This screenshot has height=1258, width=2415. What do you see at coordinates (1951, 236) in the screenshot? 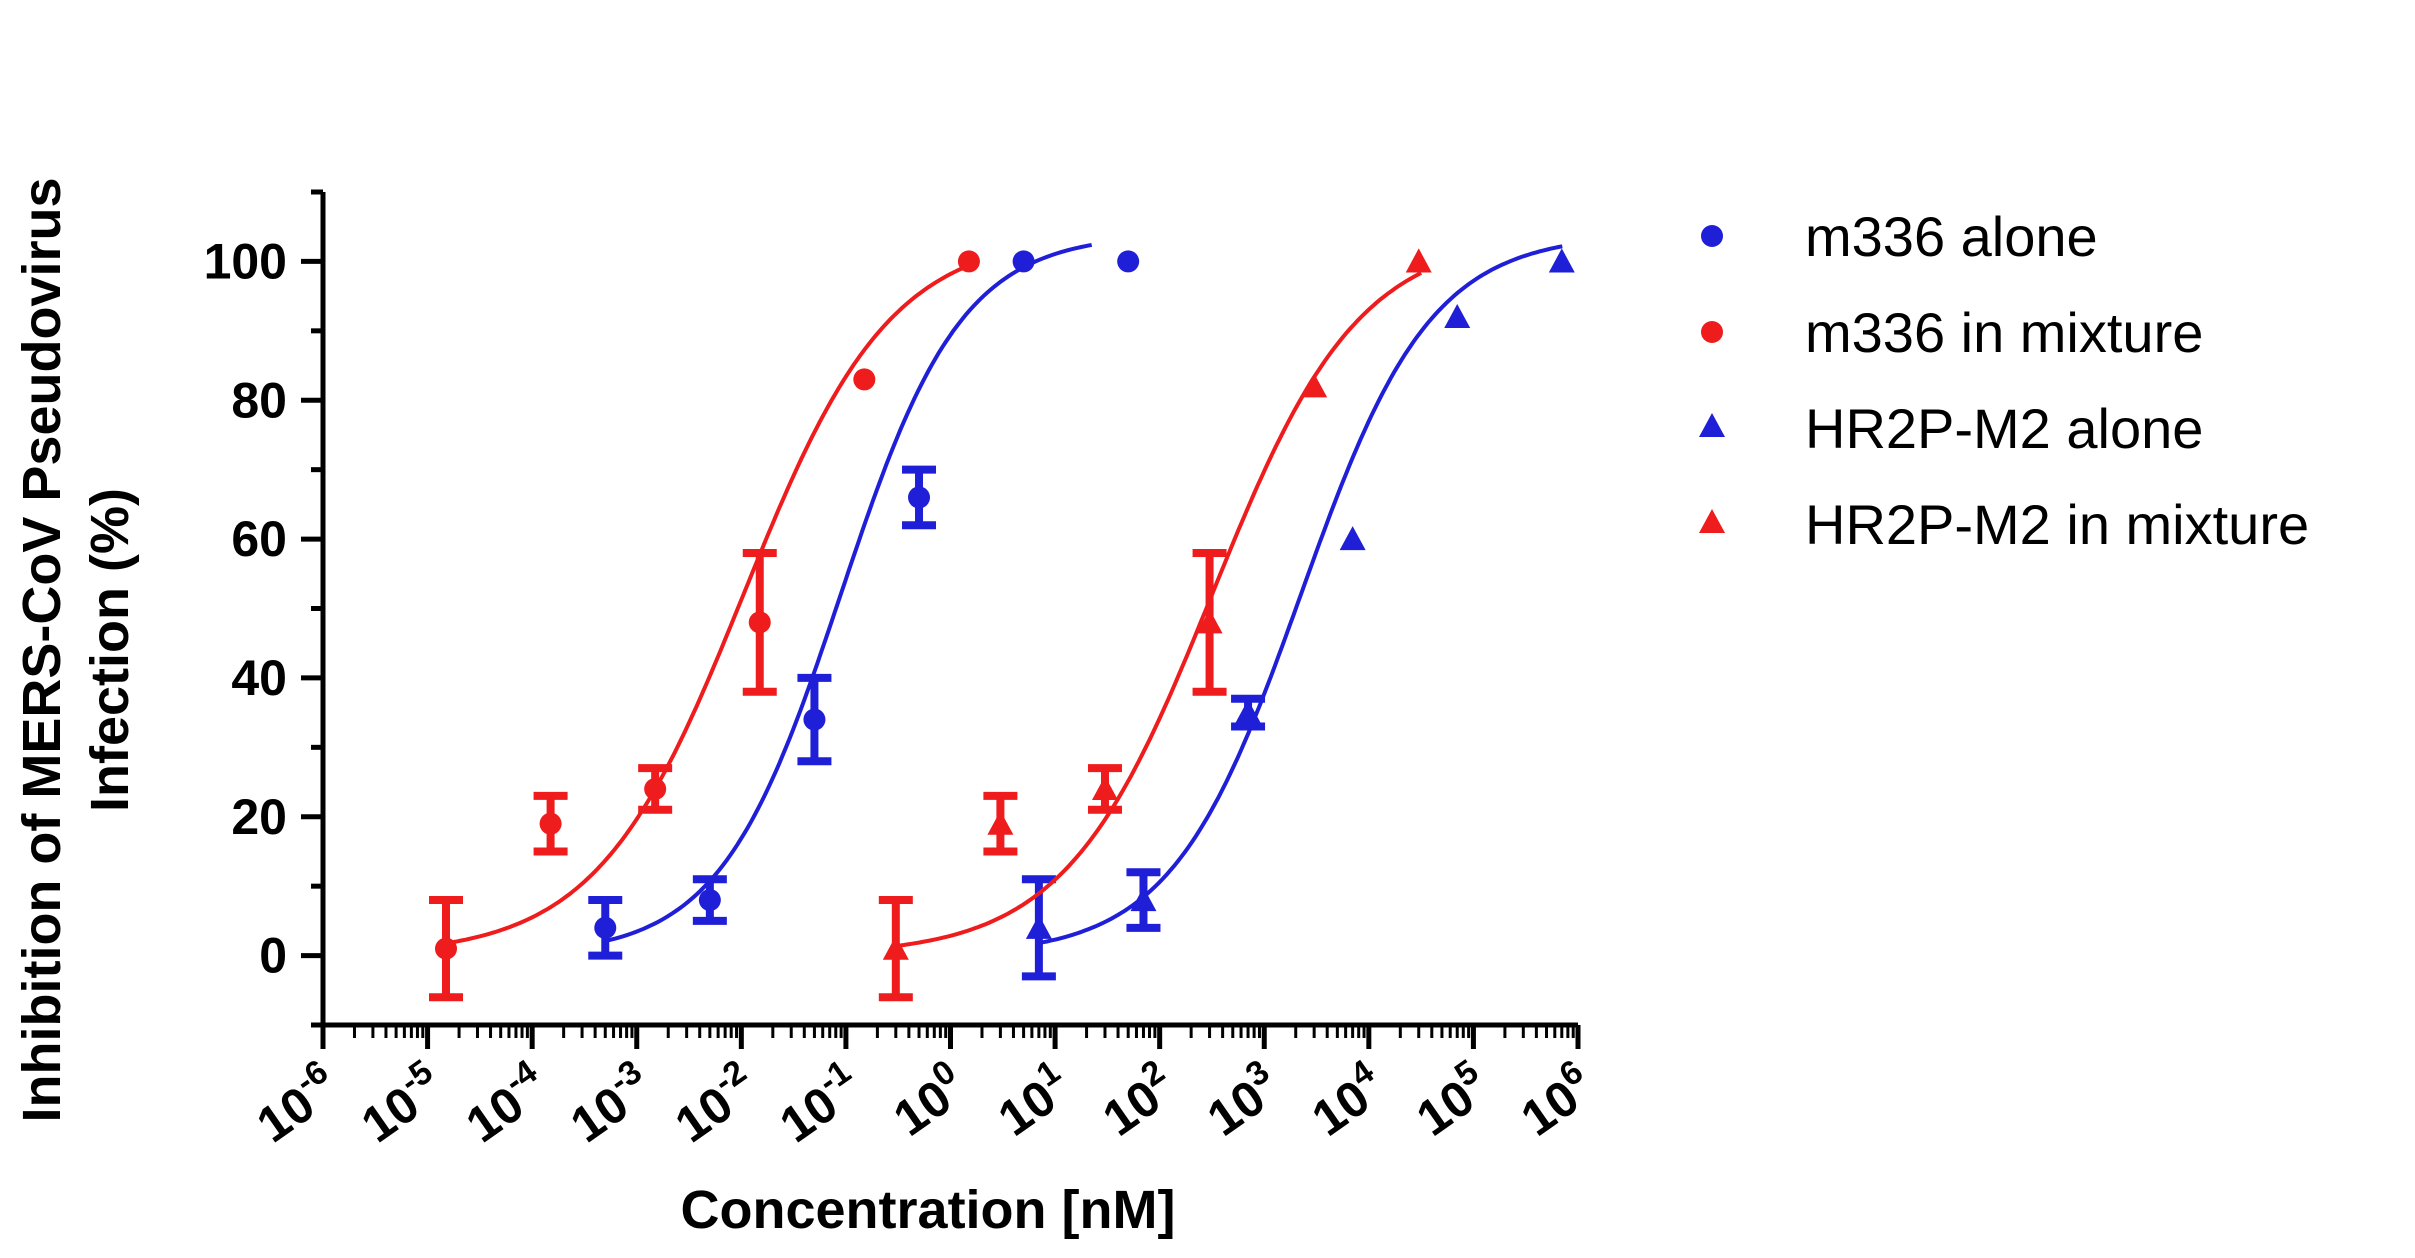
I see `legend-label: m336 alone` at bounding box center [1951, 236].